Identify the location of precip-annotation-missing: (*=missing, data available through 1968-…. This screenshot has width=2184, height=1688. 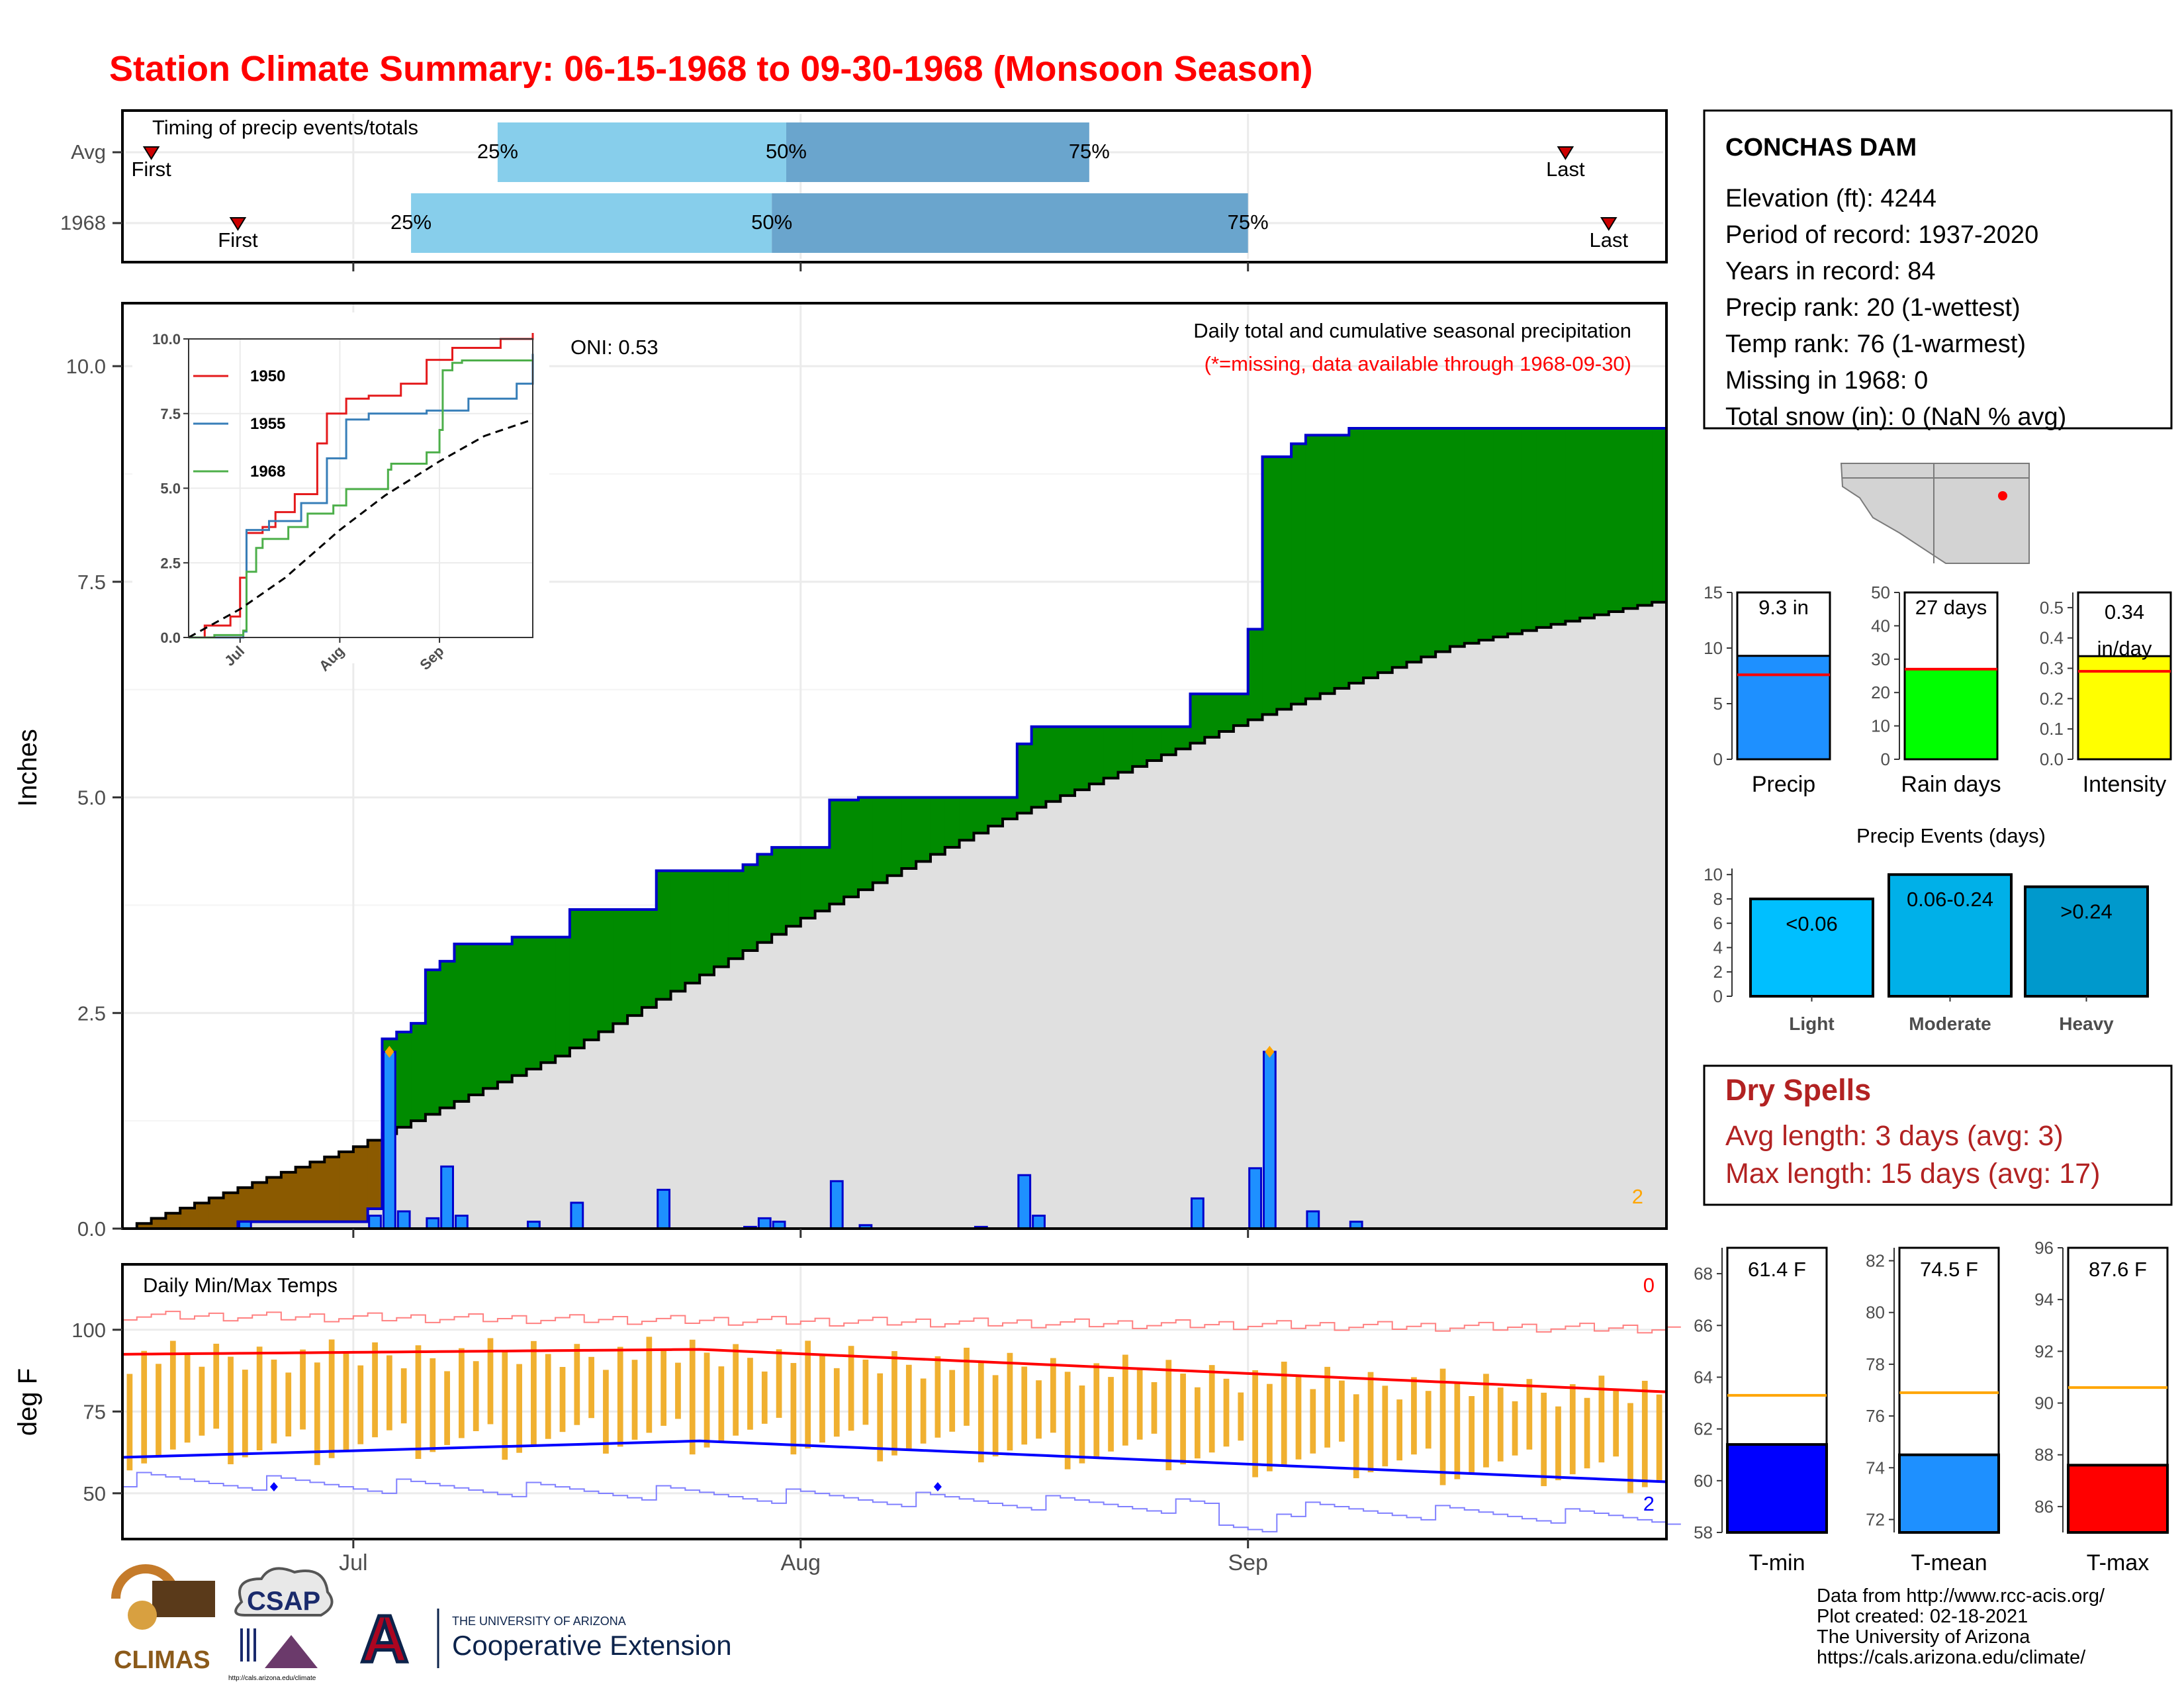
(1418, 363).